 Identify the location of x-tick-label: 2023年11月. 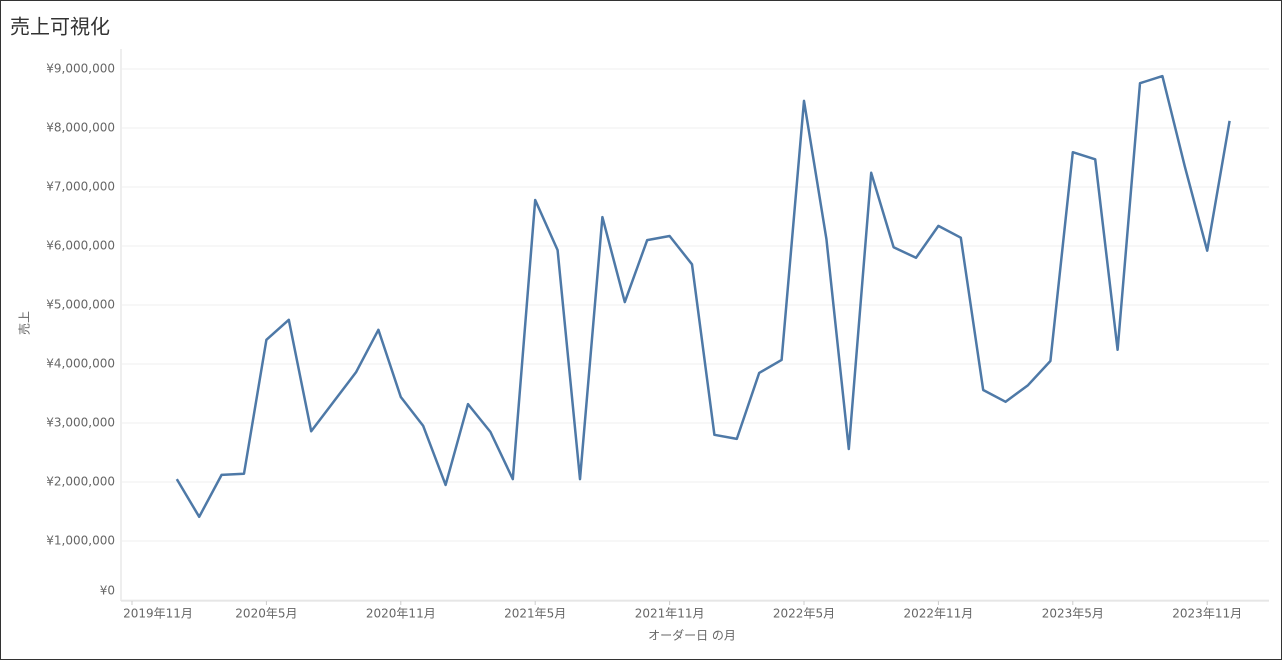
(1207, 614).